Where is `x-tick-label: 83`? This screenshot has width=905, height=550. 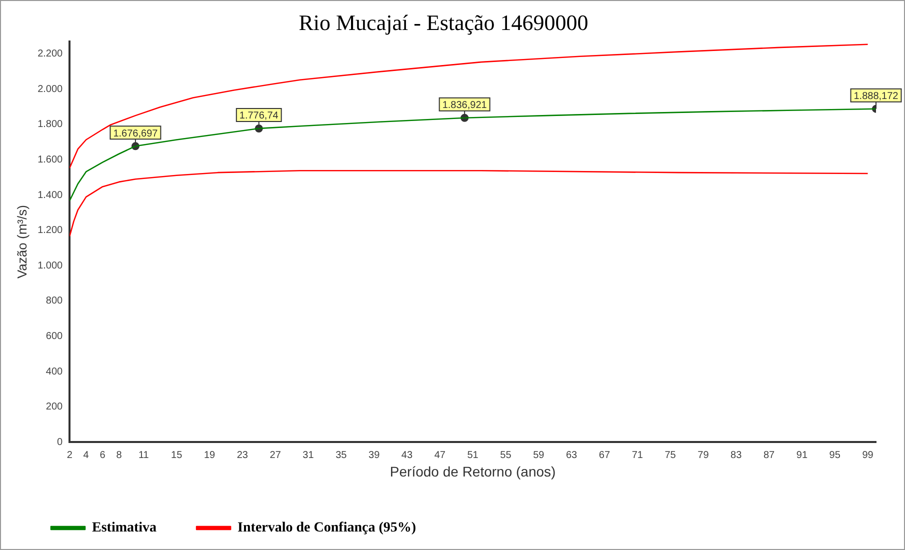
x-tick-label: 83 is located at coordinates (736, 455).